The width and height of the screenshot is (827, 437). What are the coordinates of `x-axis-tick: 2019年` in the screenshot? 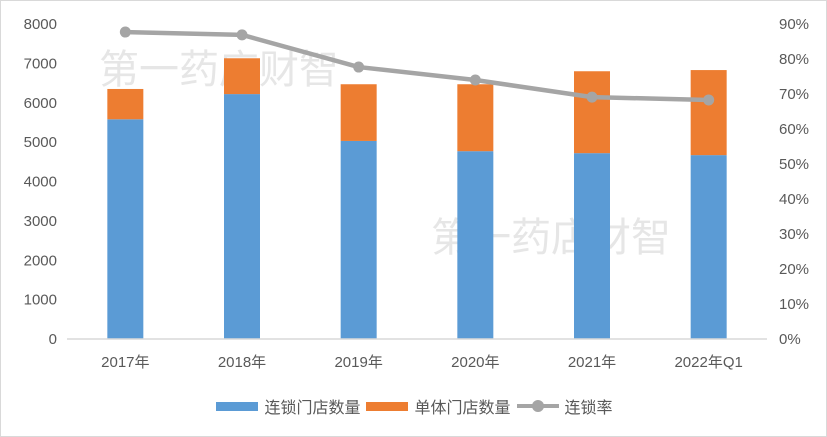 It's located at (358, 362).